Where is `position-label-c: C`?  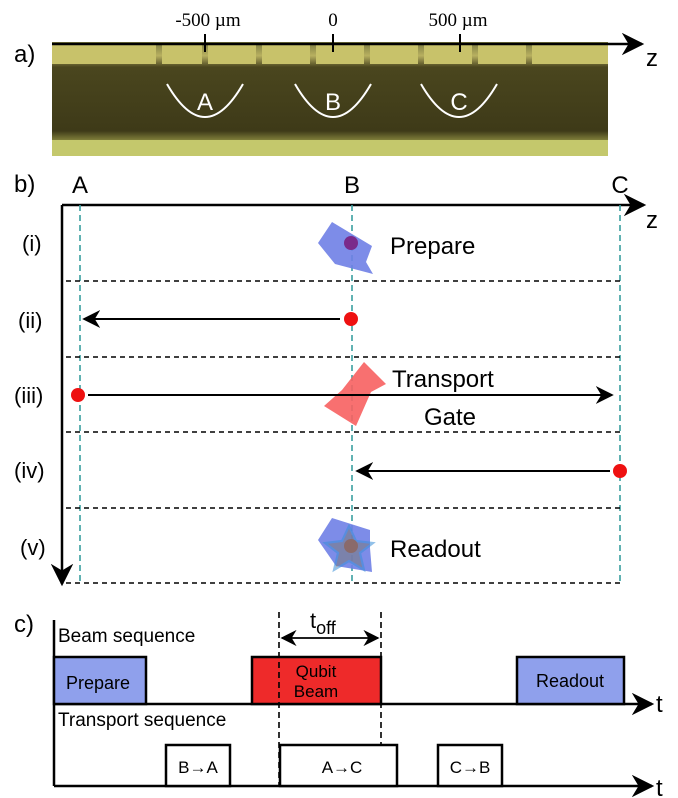 position-label-c: C is located at coordinates (619, 185).